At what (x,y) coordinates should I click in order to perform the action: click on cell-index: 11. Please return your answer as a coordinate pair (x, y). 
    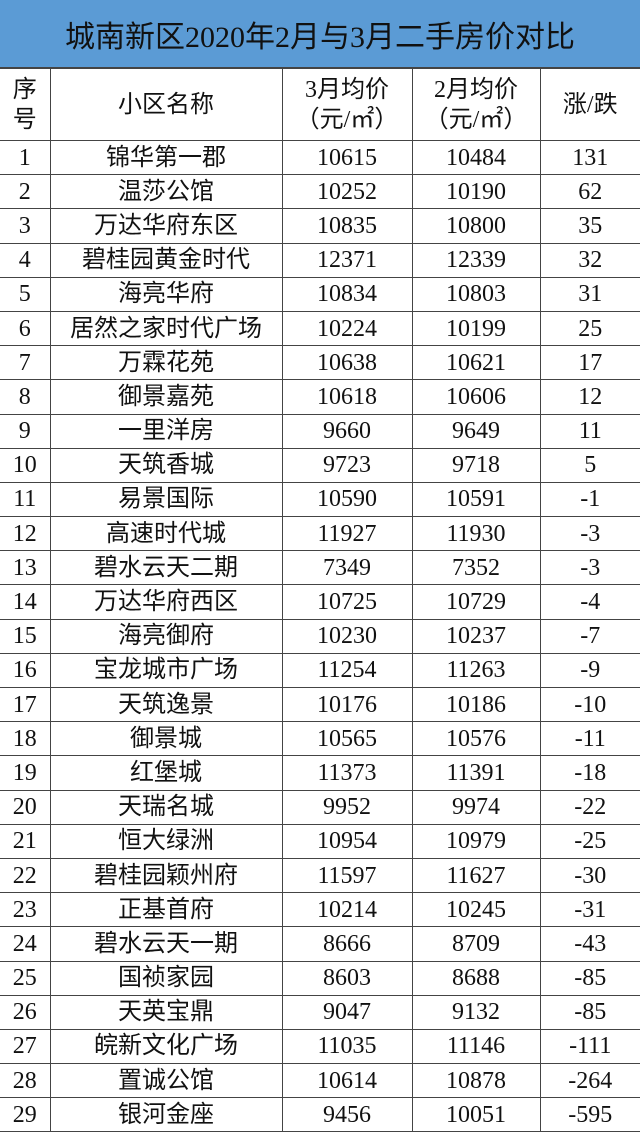
    Looking at the image, I should click on (25, 499).